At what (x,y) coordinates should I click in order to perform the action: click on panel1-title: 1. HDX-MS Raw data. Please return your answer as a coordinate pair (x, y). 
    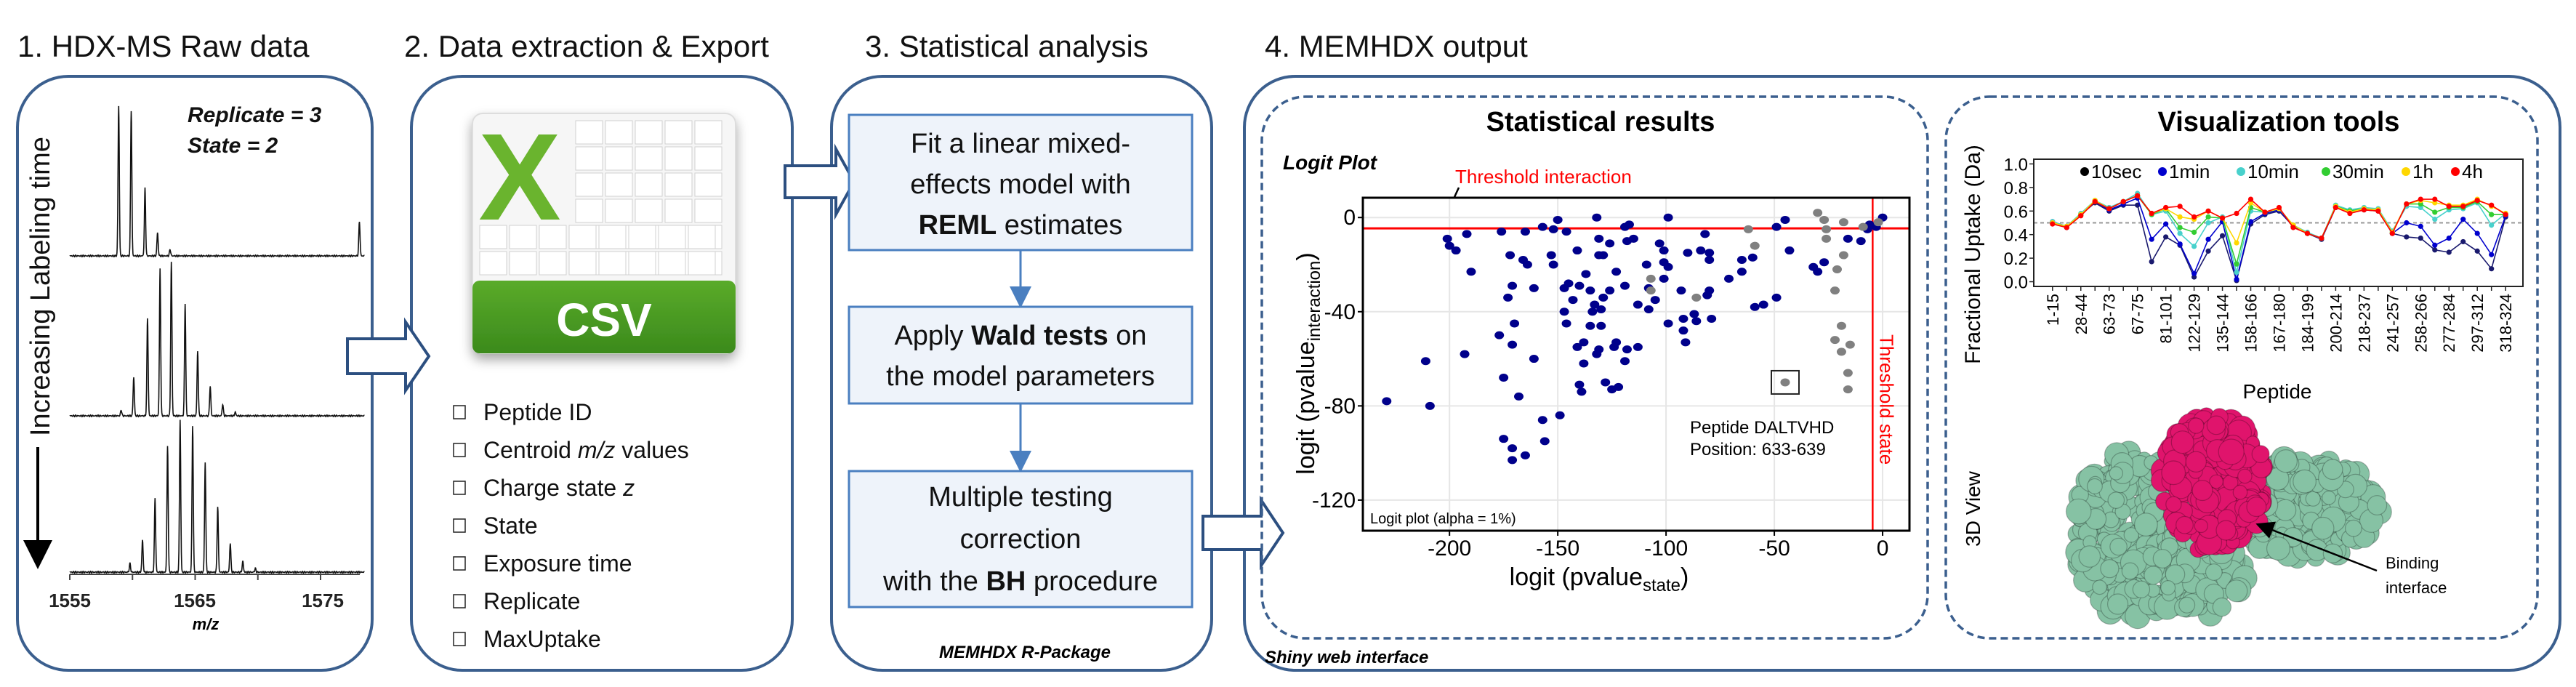
    Looking at the image, I should click on (163, 46).